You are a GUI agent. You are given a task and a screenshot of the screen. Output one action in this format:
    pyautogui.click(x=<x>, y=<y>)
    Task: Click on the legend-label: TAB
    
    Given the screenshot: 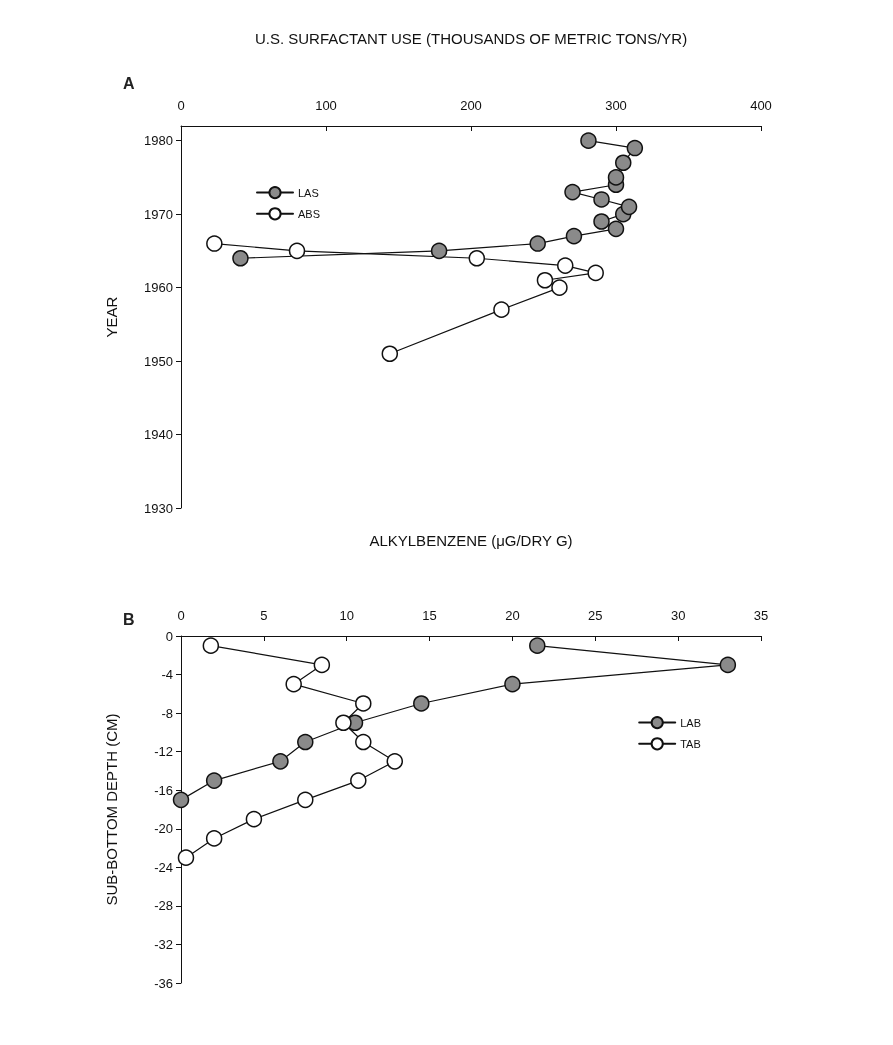 What is the action you would take?
    pyautogui.click(x=690, y=743)
    